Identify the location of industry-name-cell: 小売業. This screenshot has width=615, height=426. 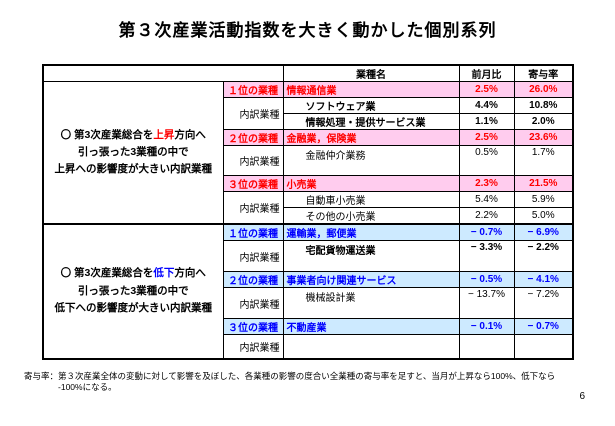
(371, 183).